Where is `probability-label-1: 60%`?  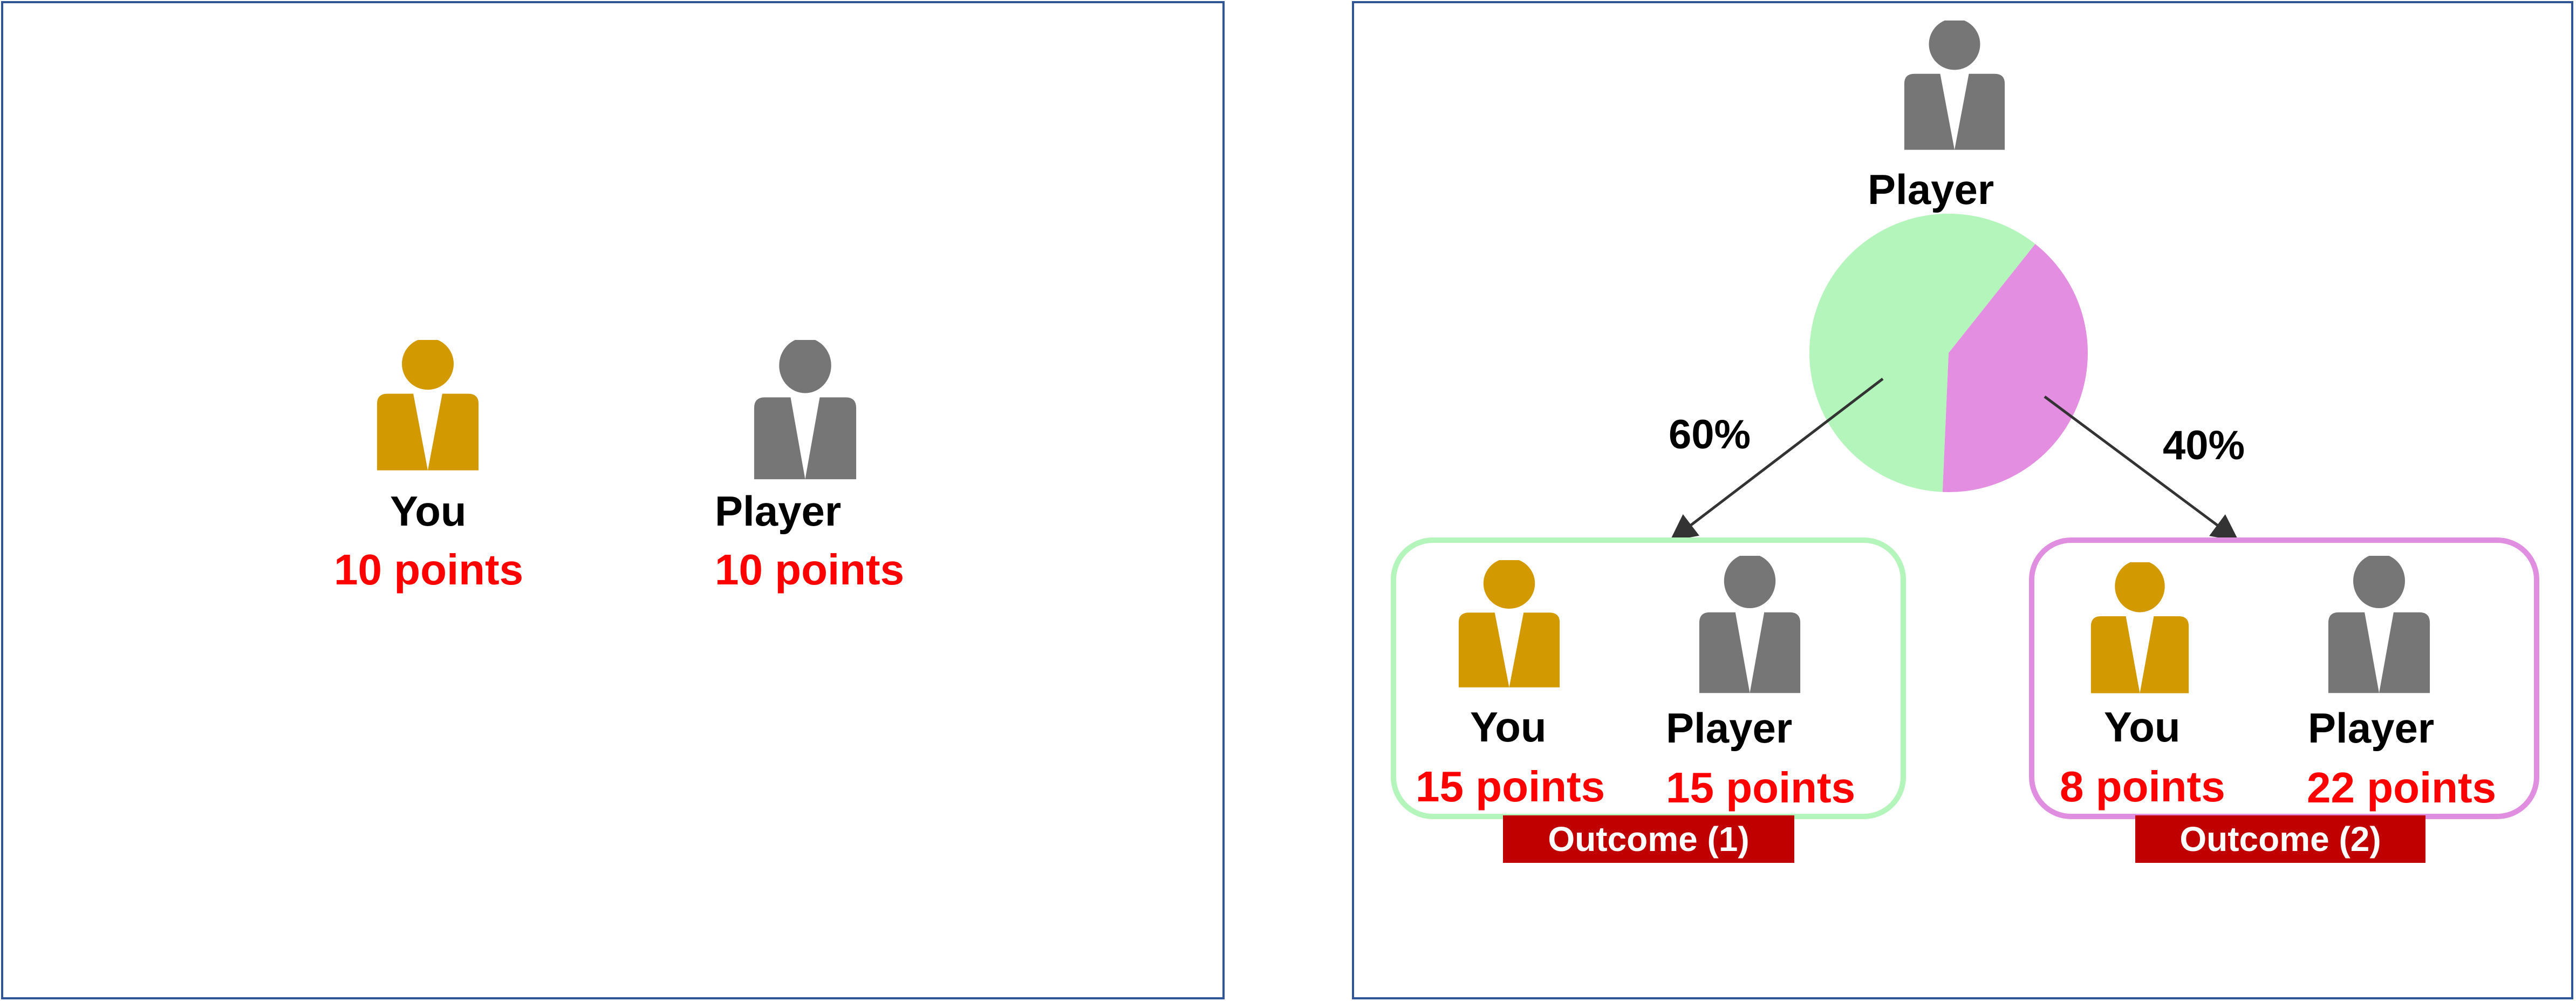
probability-label-1: 60% is located at coordinates (1710, 435).